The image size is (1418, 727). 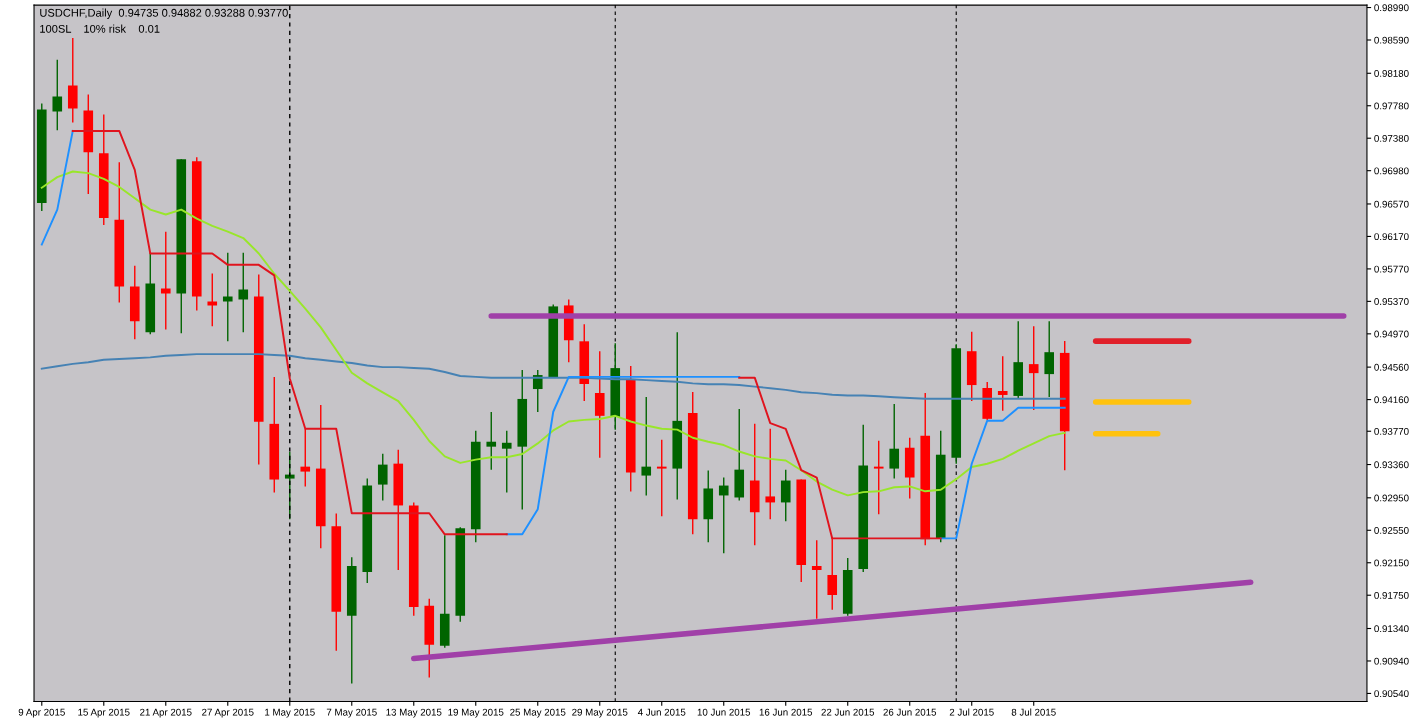 I want to click on x-tick-label: 1 May 2015, so click(x=290, y=713).